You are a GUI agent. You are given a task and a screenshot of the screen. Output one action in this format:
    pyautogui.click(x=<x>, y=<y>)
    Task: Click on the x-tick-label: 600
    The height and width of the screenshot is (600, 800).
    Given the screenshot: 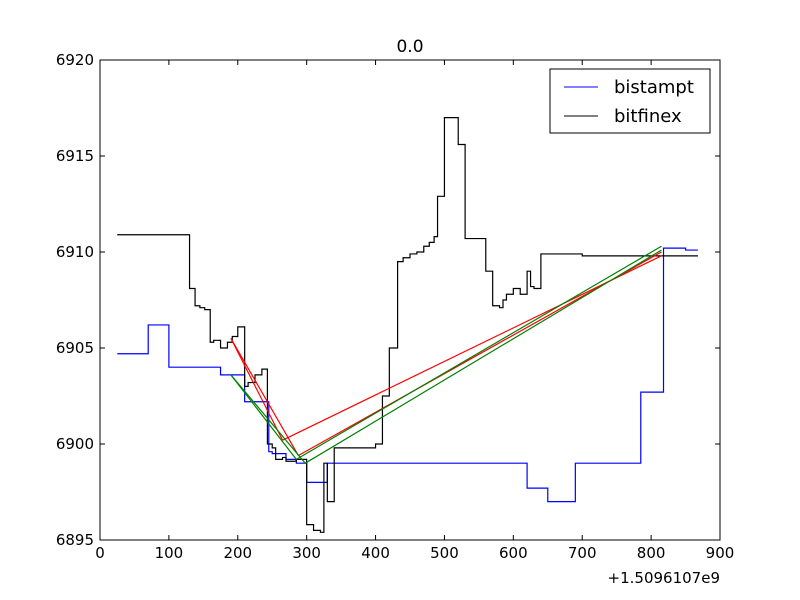 What is the action you would take?
    pyautogui.click(x=513, y=553)
    